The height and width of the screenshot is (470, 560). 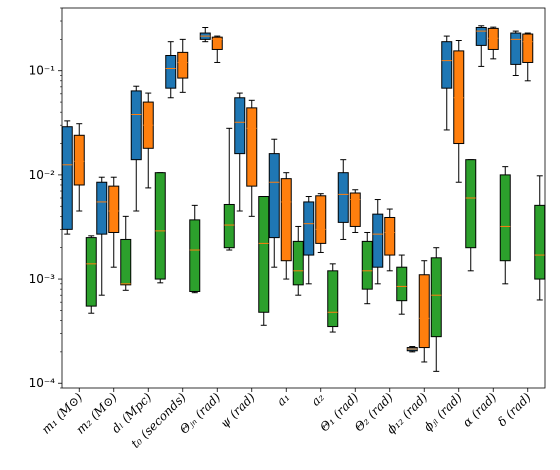 I want to click on box-s0-c6, so click(x=274, y=203).